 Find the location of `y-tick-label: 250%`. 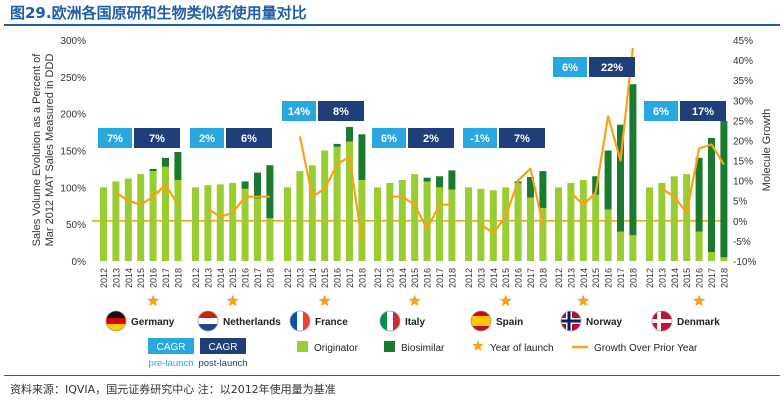

y-tick-label: 250% is located at coordinates (73, 78).